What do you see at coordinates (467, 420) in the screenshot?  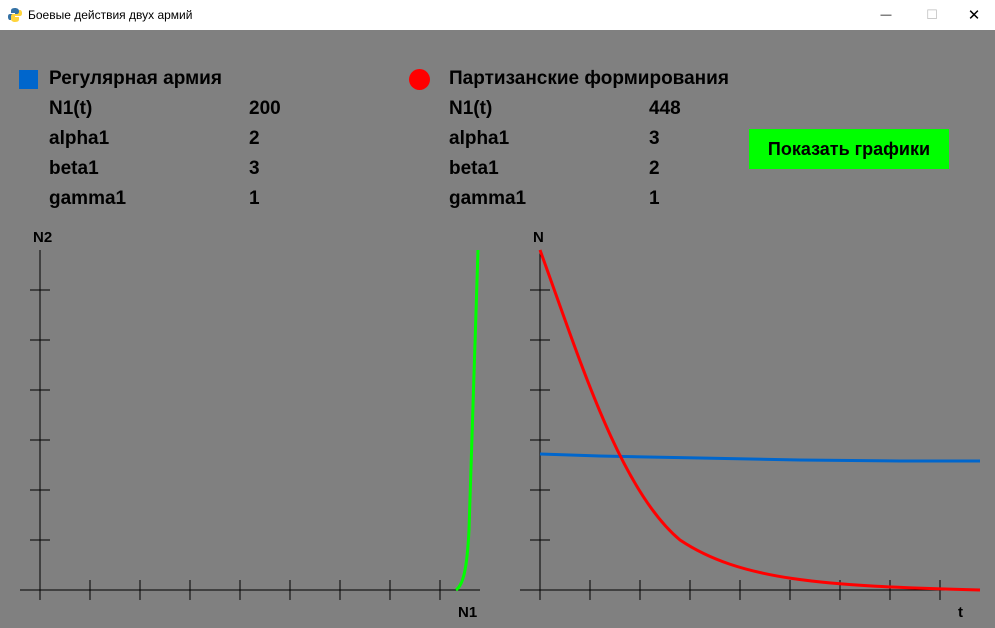 I see `phase-trajectory-line` at bounding box center [467, 420].